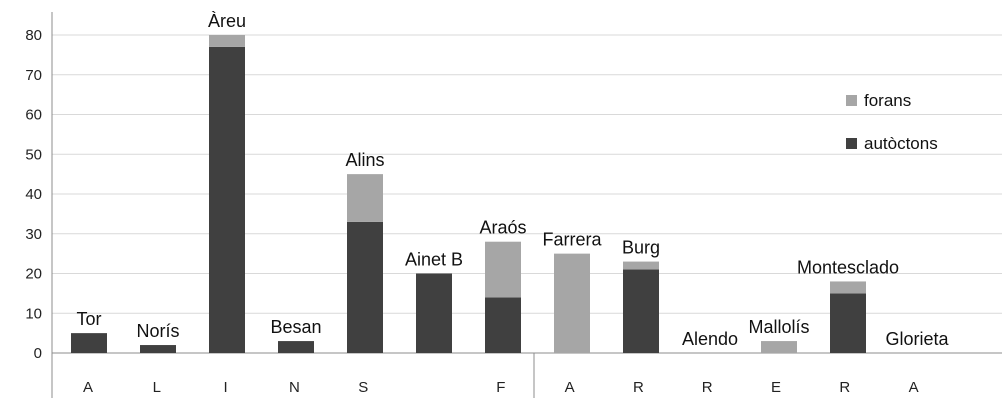 This screenshot has height=403, width=1006. What do you see at coordinates (33, 115) in the screenshot?
I see `y-tick-label: 60` at bounding box center [33, 115].